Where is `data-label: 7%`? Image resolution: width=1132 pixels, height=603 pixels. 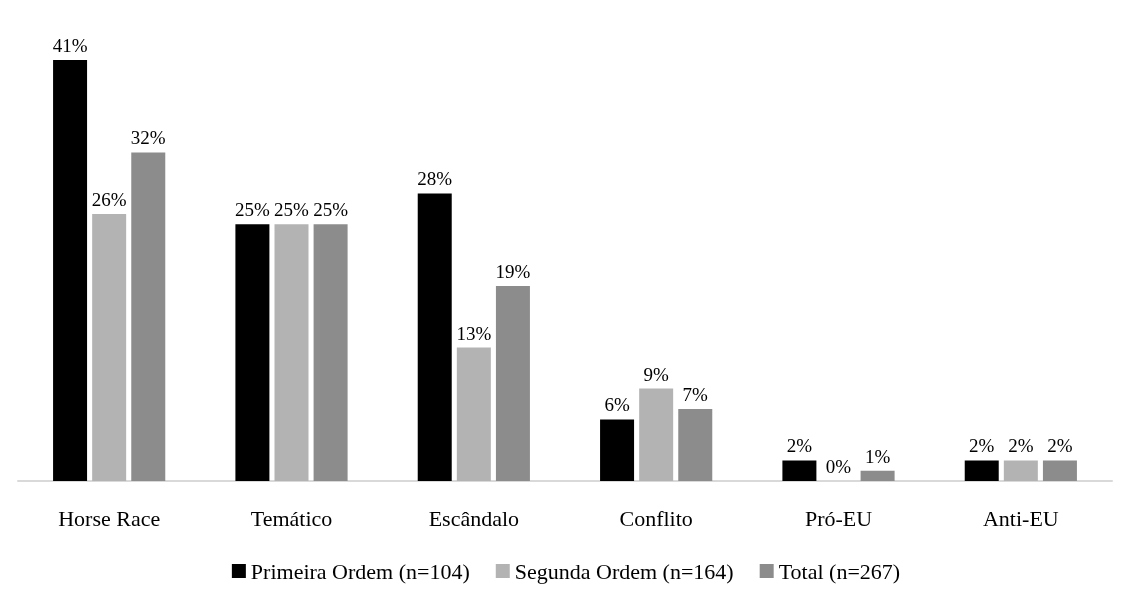 data-label: 7% is located at coordinates (695, 395).